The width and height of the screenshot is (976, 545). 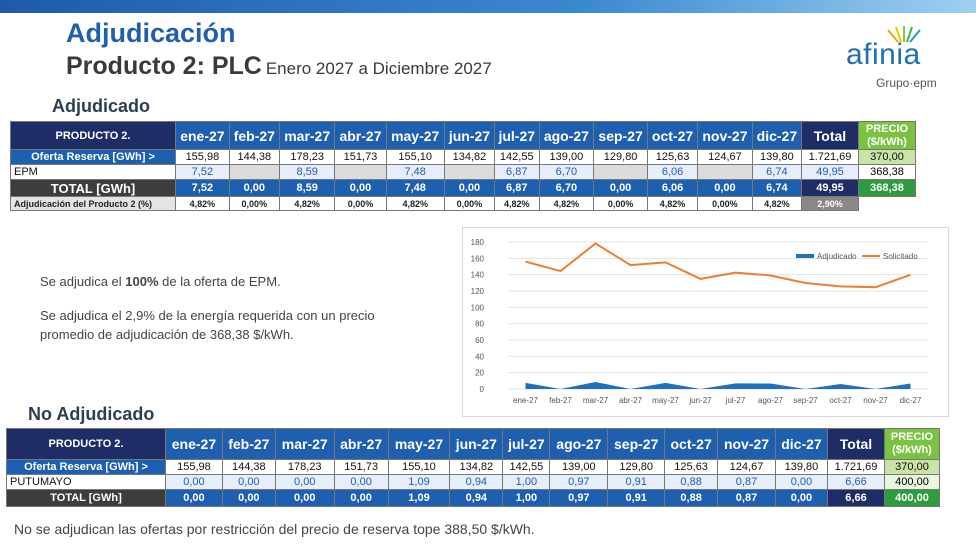 I want to click on cell: 129,80, so click(x=636, y=467).